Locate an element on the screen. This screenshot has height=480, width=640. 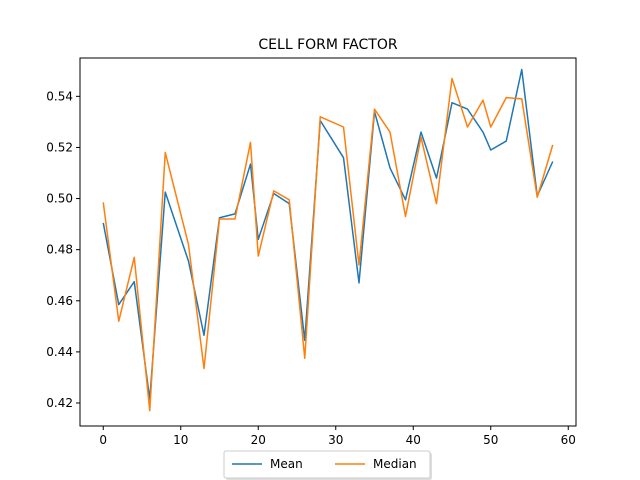
x-tick-label: 10 is located at coordinates (180, 440).